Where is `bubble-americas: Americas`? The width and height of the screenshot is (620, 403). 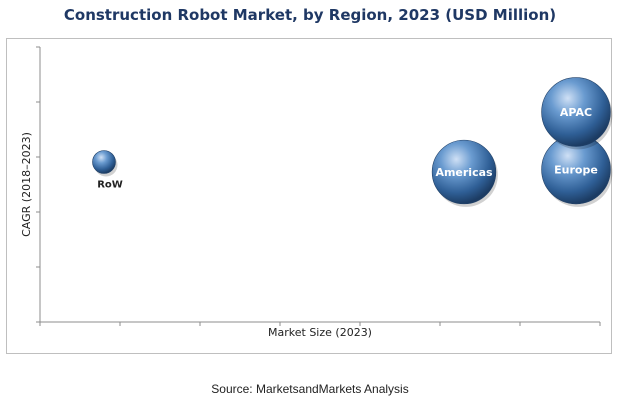
bubble-americas: Americas is located at coordinates (464, 173).